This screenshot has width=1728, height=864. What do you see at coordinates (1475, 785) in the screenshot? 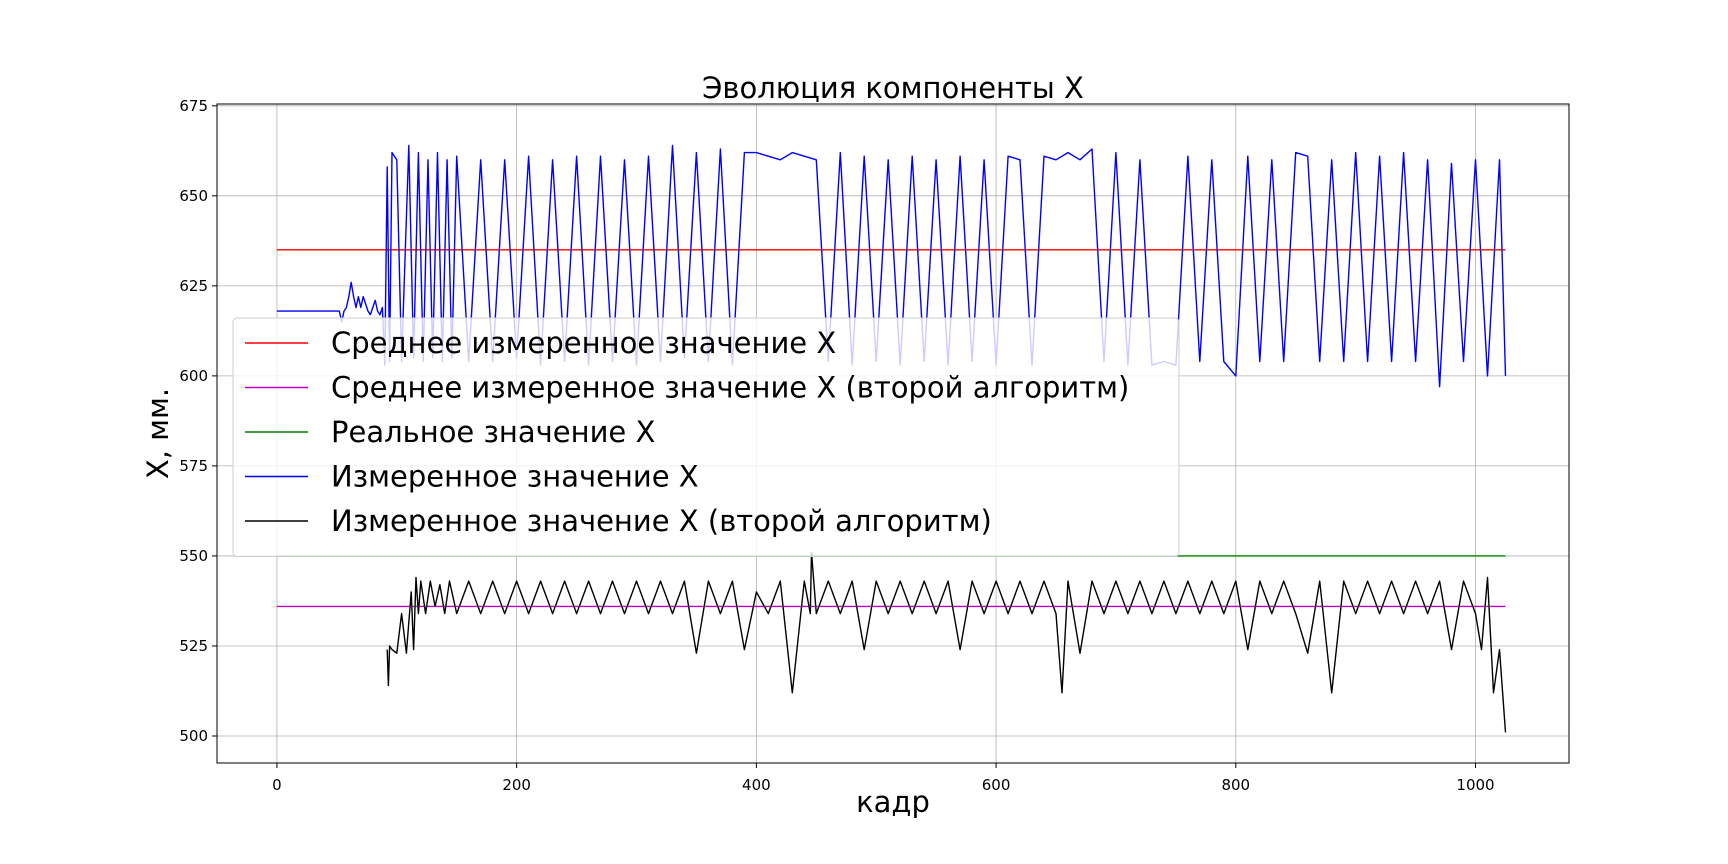
I see `x-tick-label: 1000` at bounding box center [1475, 785].